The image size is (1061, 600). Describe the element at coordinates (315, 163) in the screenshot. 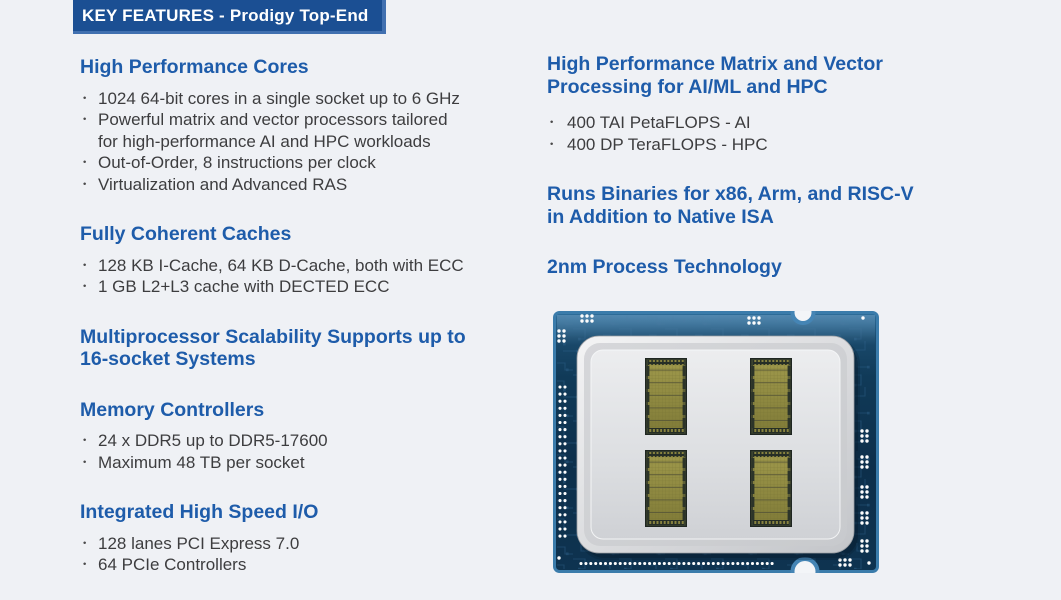

I see `bullet-item: Out-of-Order, 8 instructions per clock` at that location.